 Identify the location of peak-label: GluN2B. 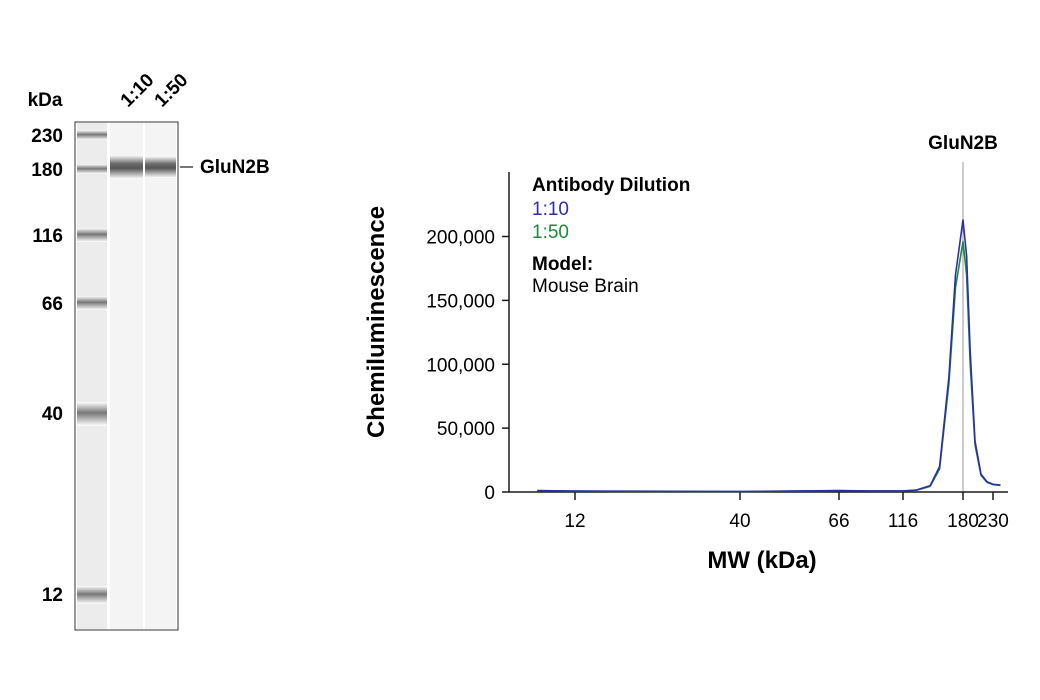
(963, 143).